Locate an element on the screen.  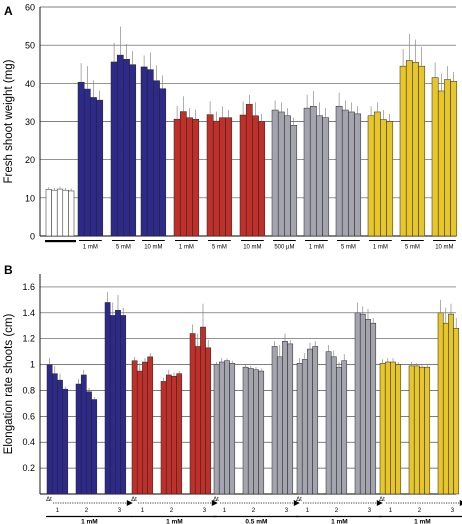
group-label: 500 µM is located at coordinates (284, 248).